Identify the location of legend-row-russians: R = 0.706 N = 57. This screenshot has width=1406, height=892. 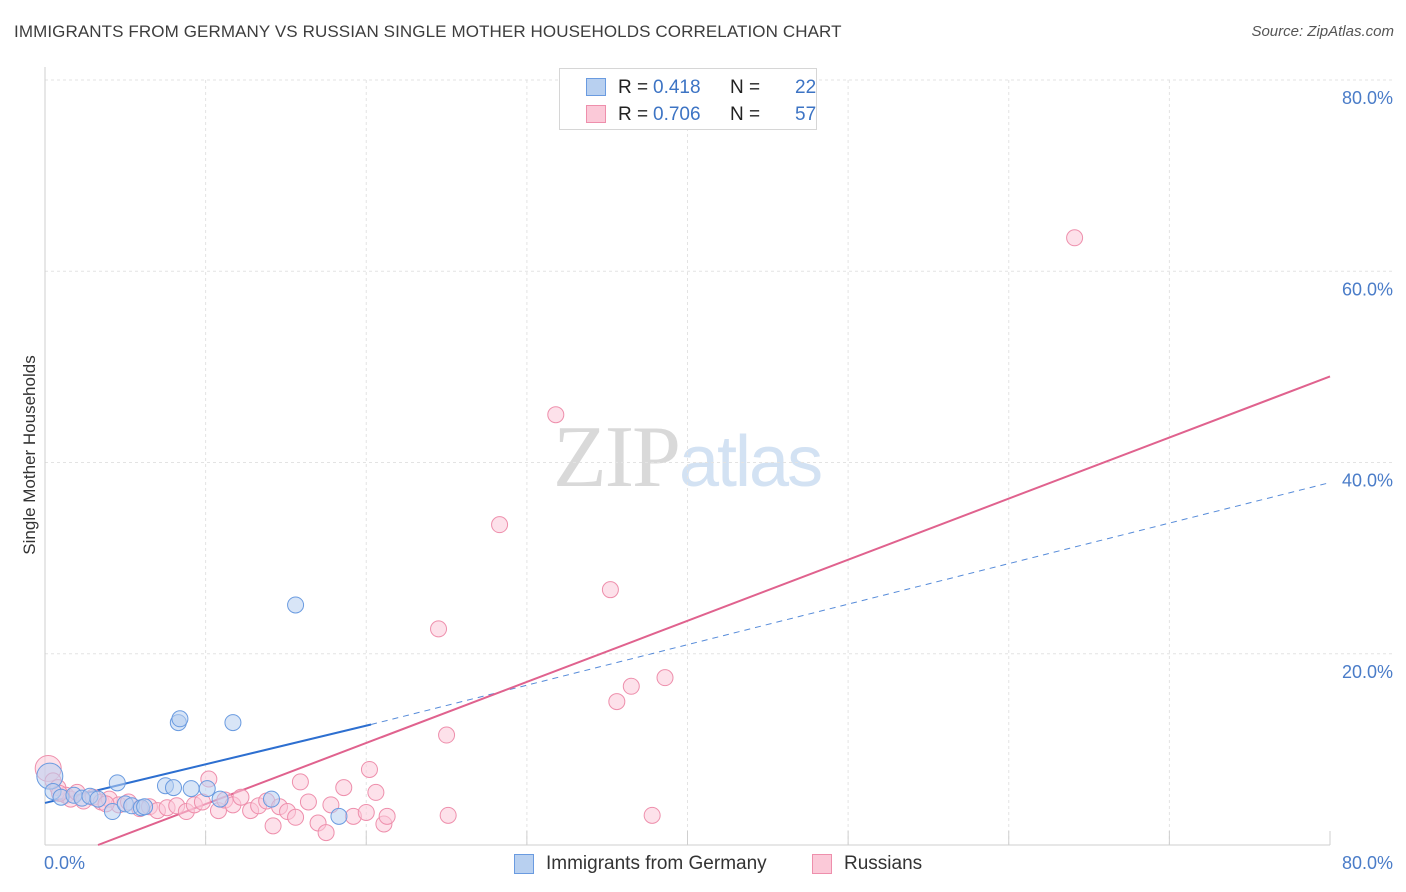
(688, 115).